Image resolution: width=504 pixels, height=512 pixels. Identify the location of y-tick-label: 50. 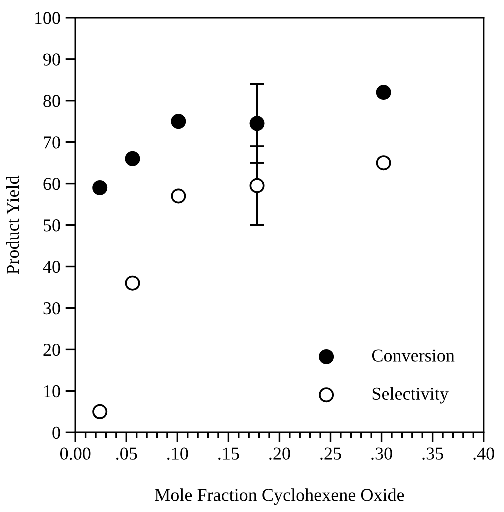
(52, 226).